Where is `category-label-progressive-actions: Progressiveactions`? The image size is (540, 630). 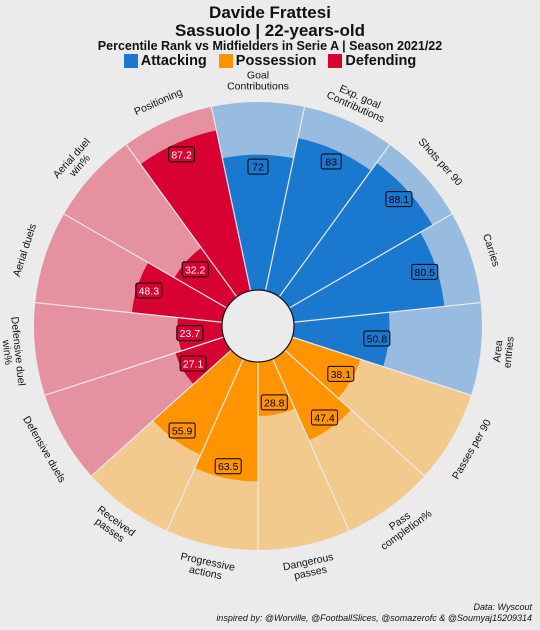 category-label-progressive-actions: Progressiveactions is located at coordinates (206, 568).